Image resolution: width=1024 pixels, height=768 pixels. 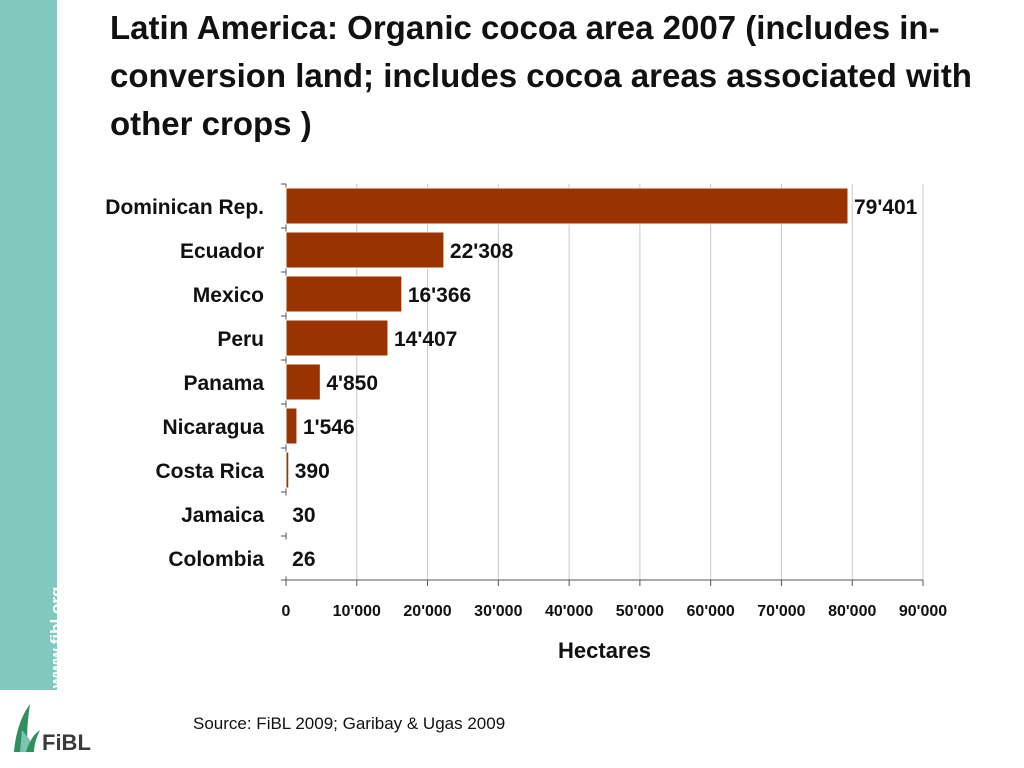 What do you see at coordinates (222, 515) in the screenshot?
I see `category-label: Jamaica` at bounding box center [222, 515].